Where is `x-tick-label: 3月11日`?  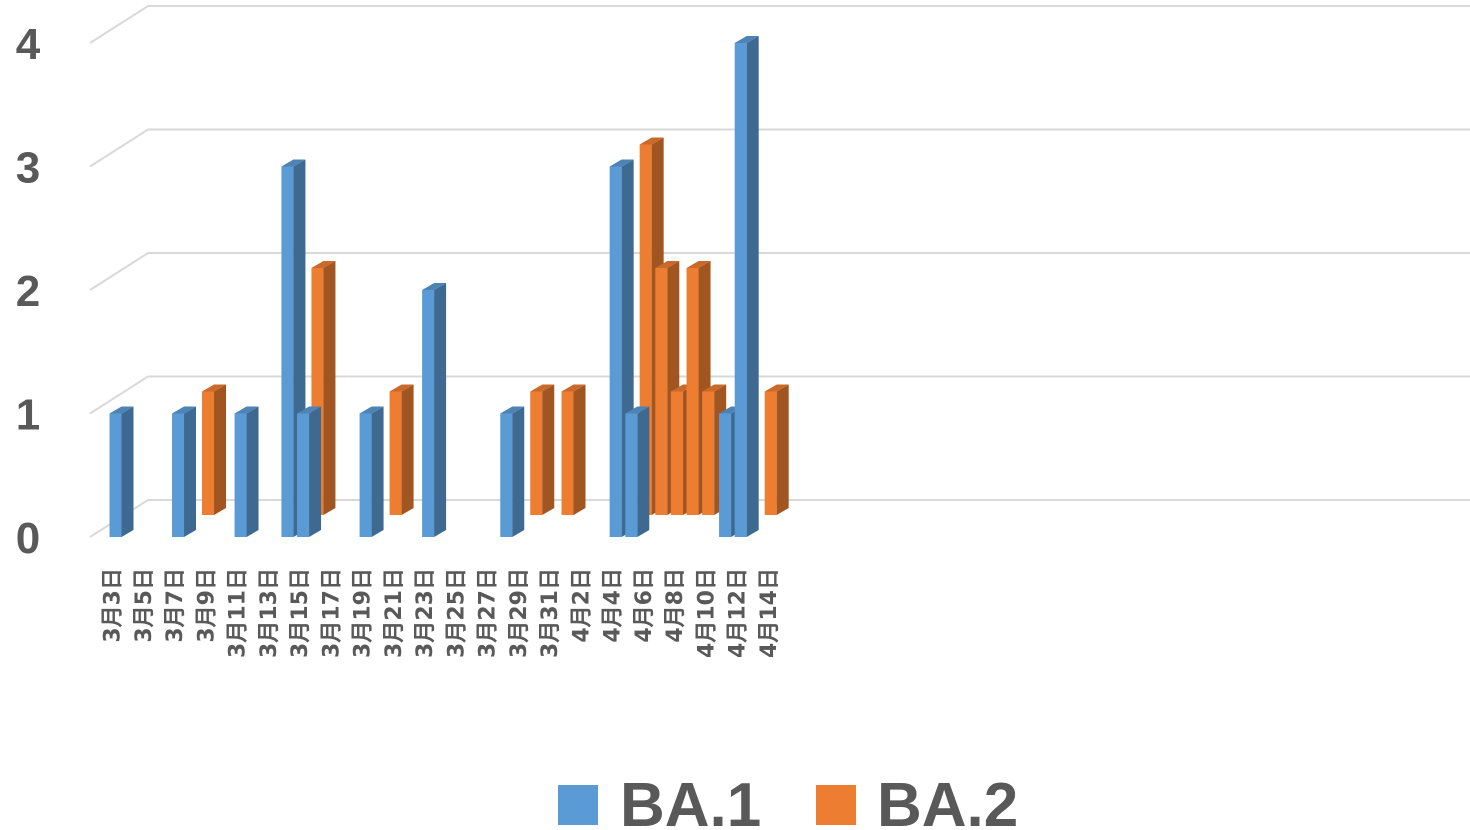 x-tick-label: 3月11日 is located at coordinates (238, 613).